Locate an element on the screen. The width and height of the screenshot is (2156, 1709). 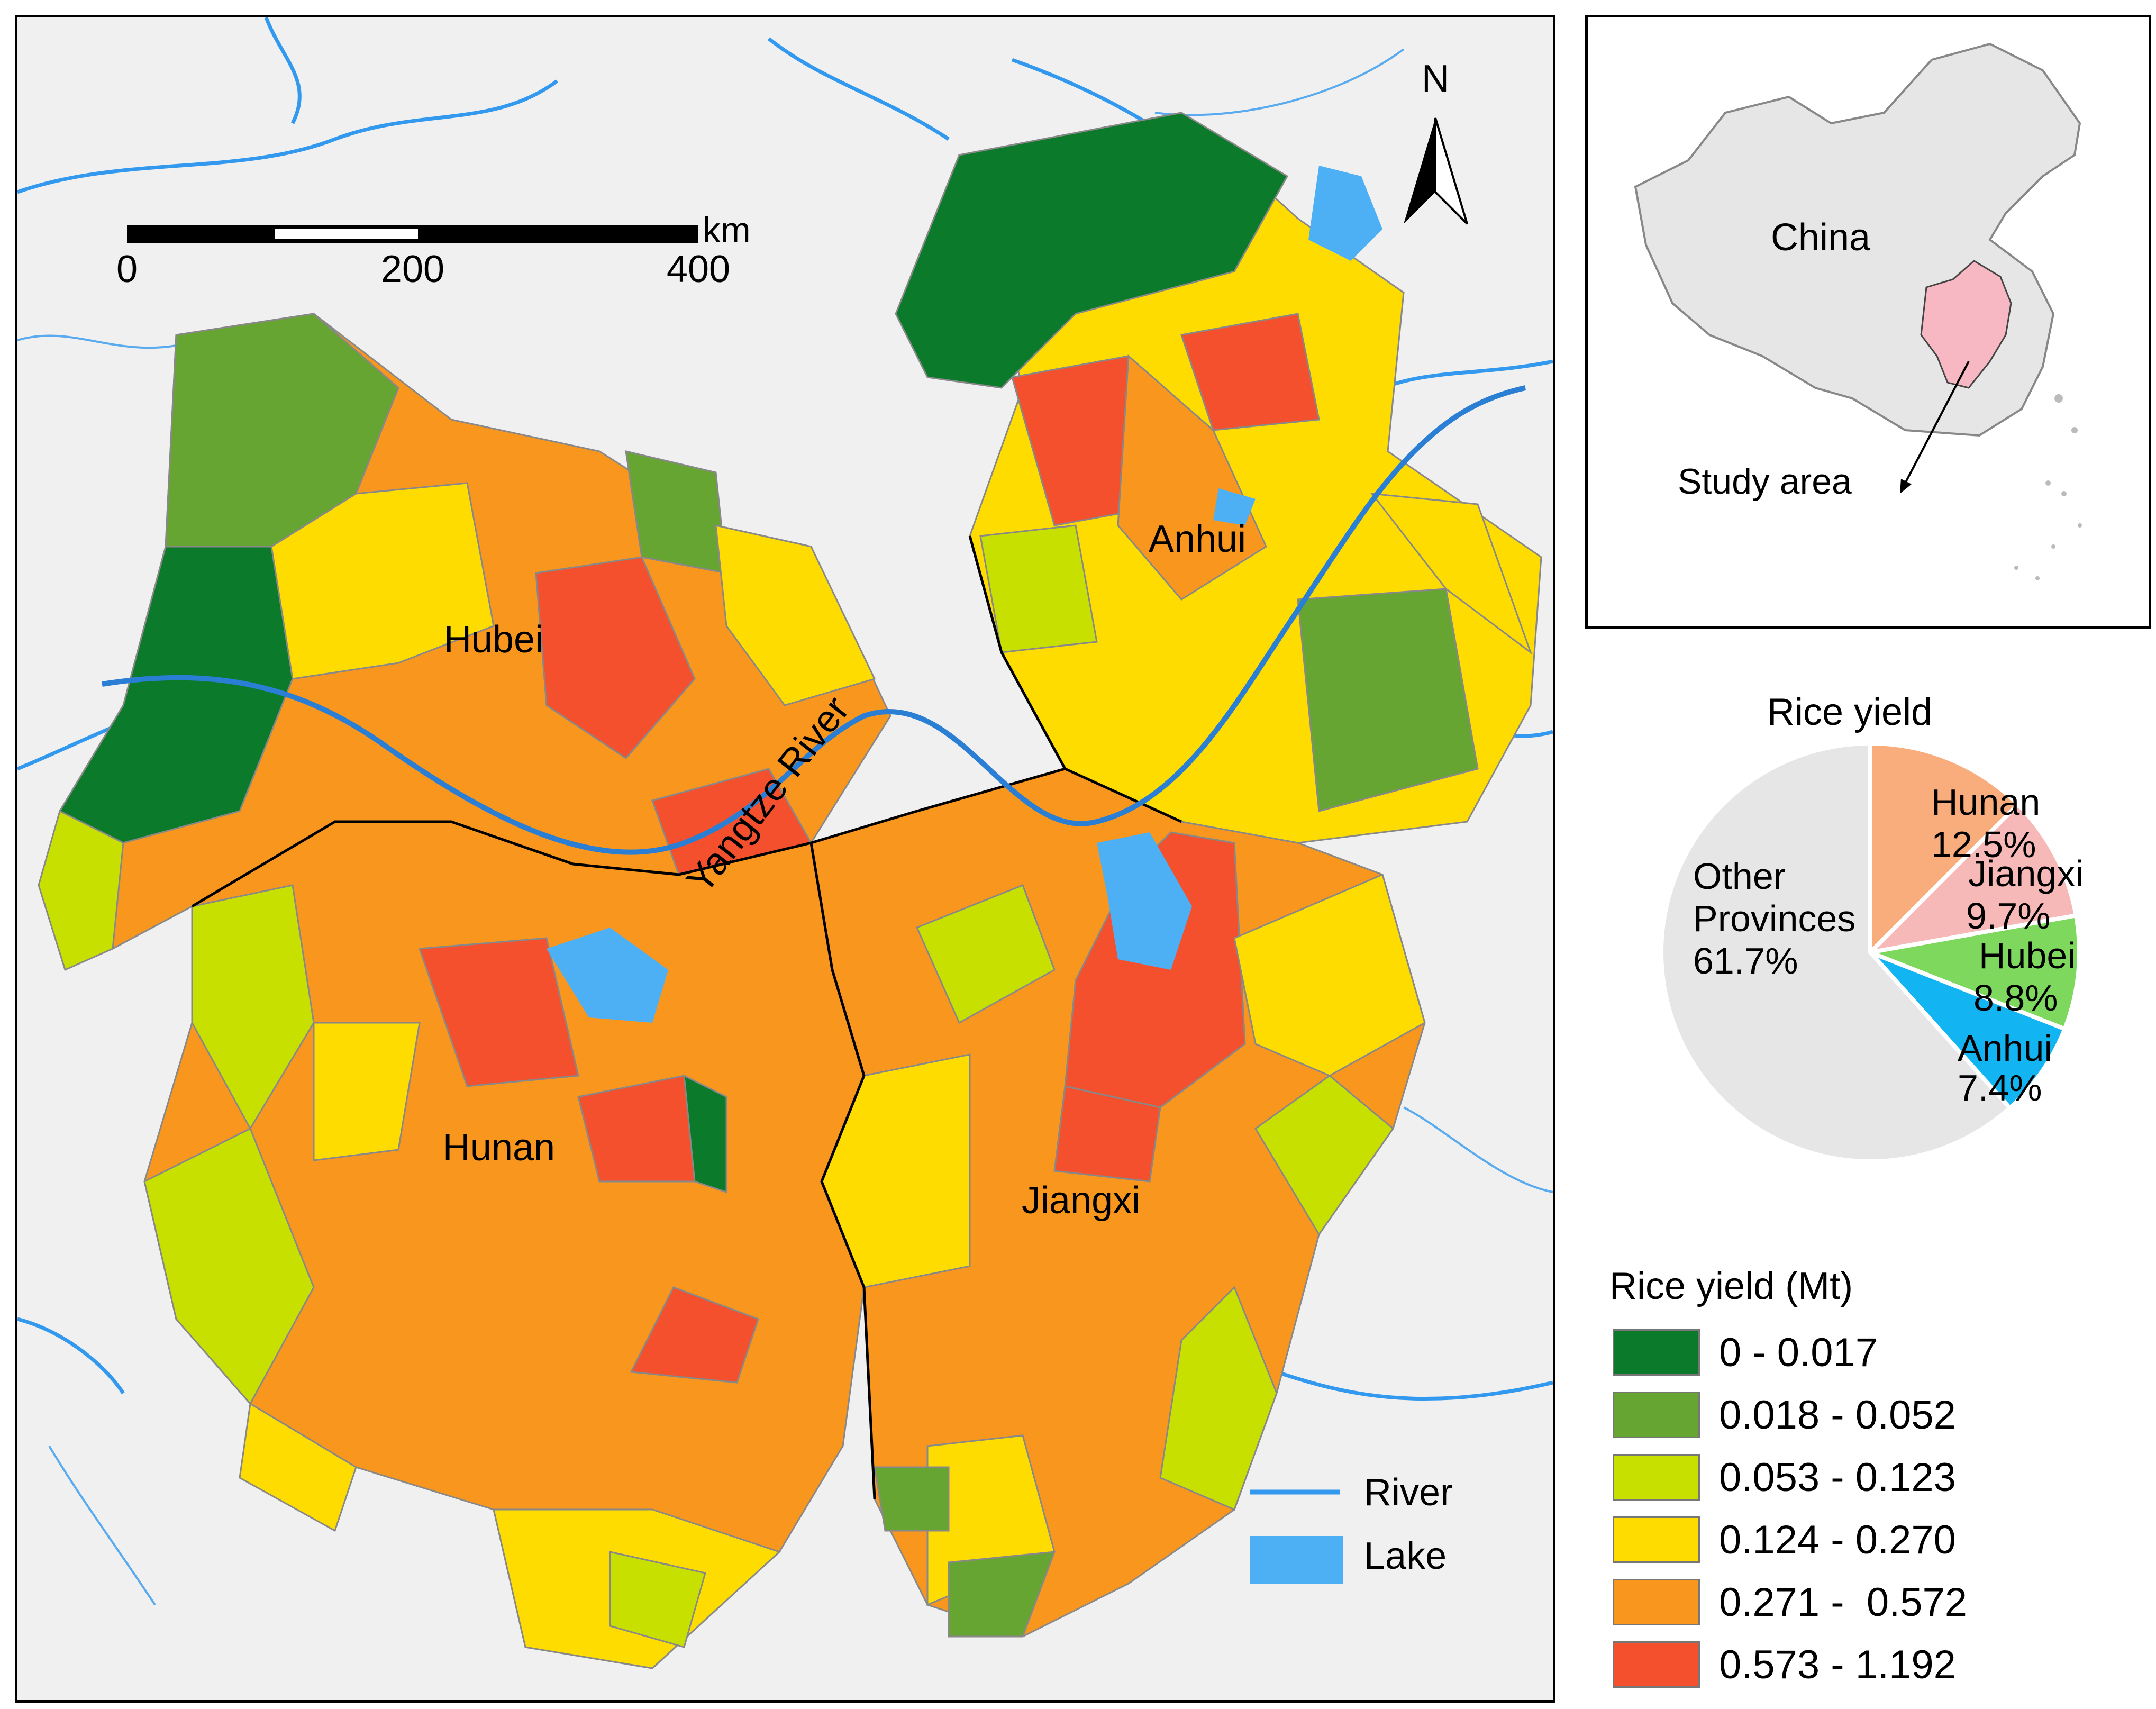
study-area-pointer is located at coordinates (1937, 422).